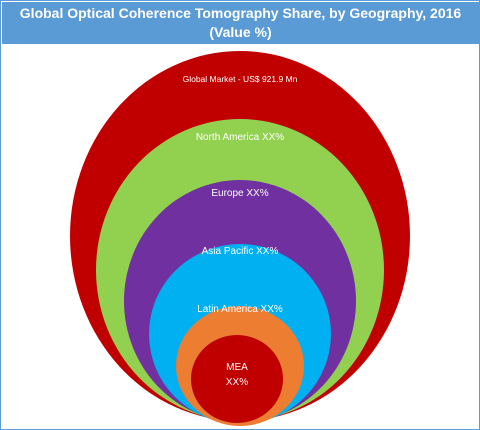 This screenshot has height=430, width=480. I want to click on chart-subtitle: (Value %), so click(240, 32).